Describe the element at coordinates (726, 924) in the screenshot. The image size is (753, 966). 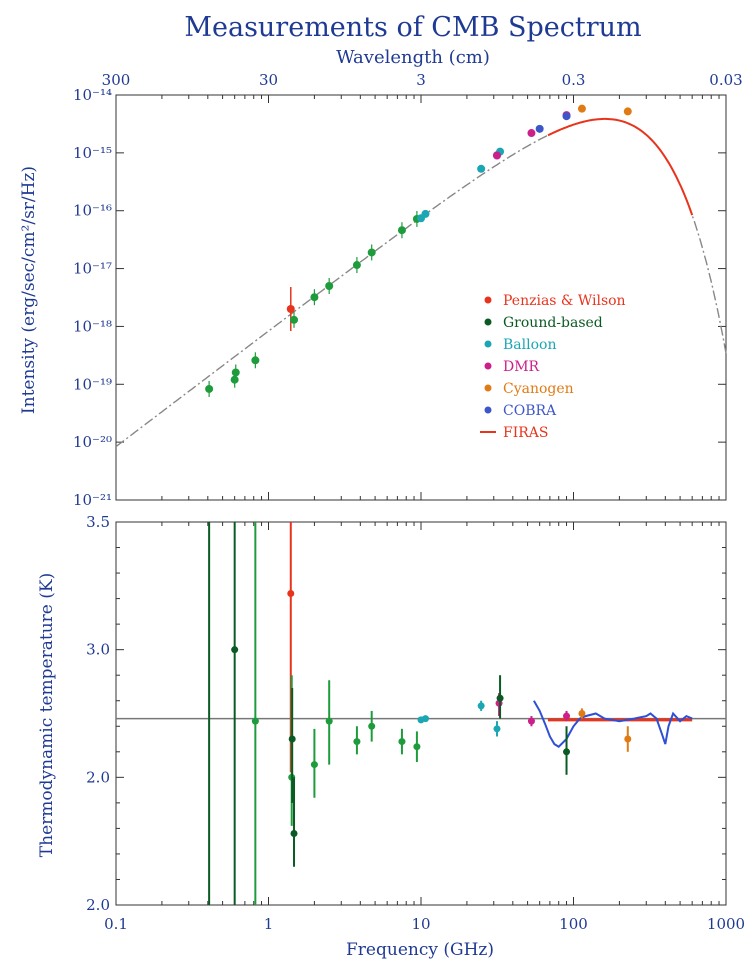
I see `x-tick-label: 1000` at that location.